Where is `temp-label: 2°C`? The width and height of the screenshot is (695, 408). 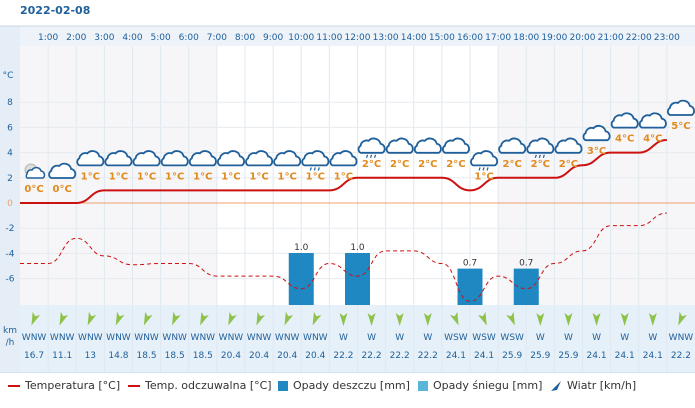 temp-label: 2°C is located at coordinates (512, 164).